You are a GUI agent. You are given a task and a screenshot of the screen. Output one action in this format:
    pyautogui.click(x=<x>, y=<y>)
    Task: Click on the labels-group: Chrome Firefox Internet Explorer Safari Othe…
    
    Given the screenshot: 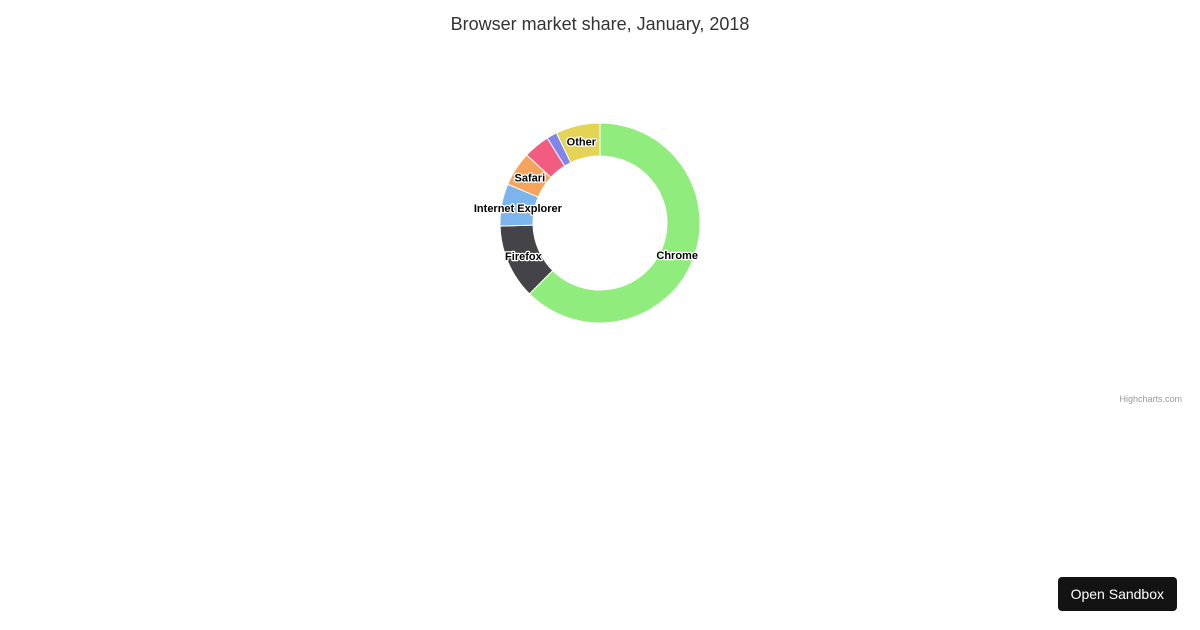 What is the action you would take?
    pyautogui.click(x=586, y=199)
    